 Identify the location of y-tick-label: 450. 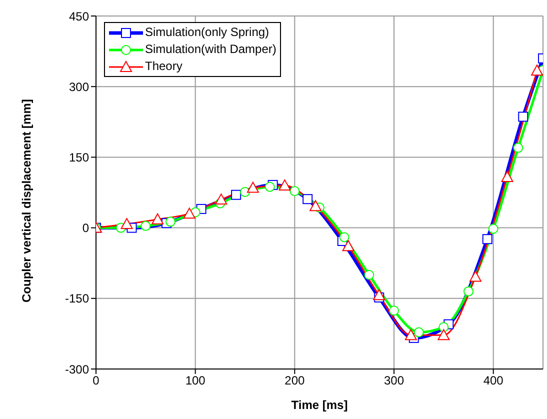
(79, 16).